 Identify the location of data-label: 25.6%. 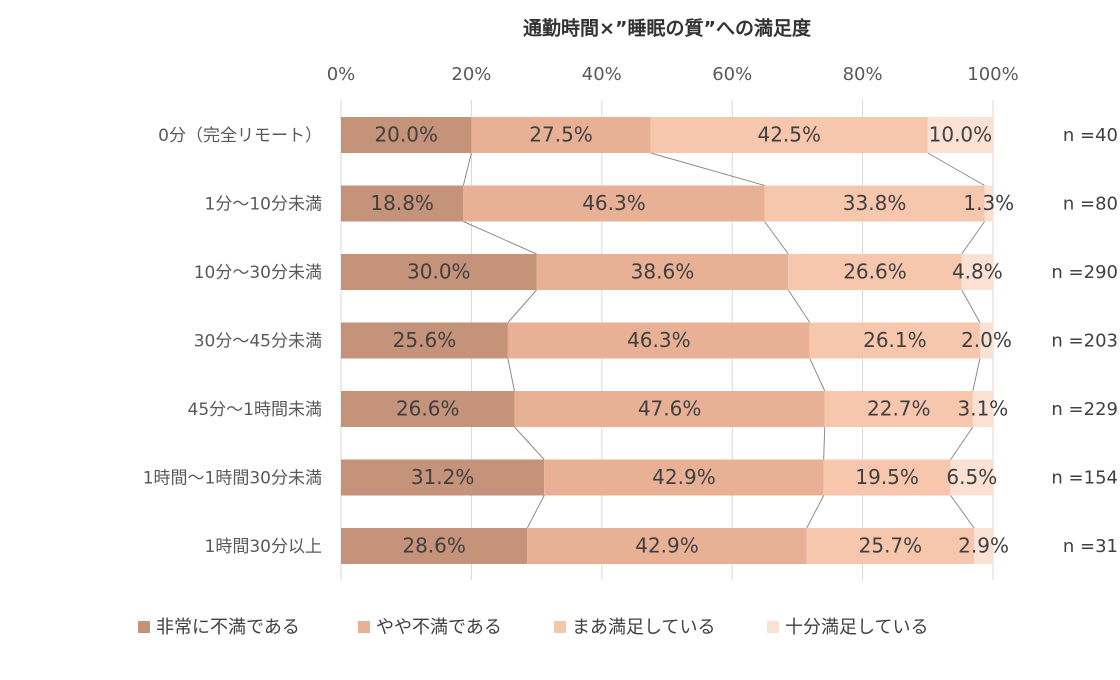
(425, 340).